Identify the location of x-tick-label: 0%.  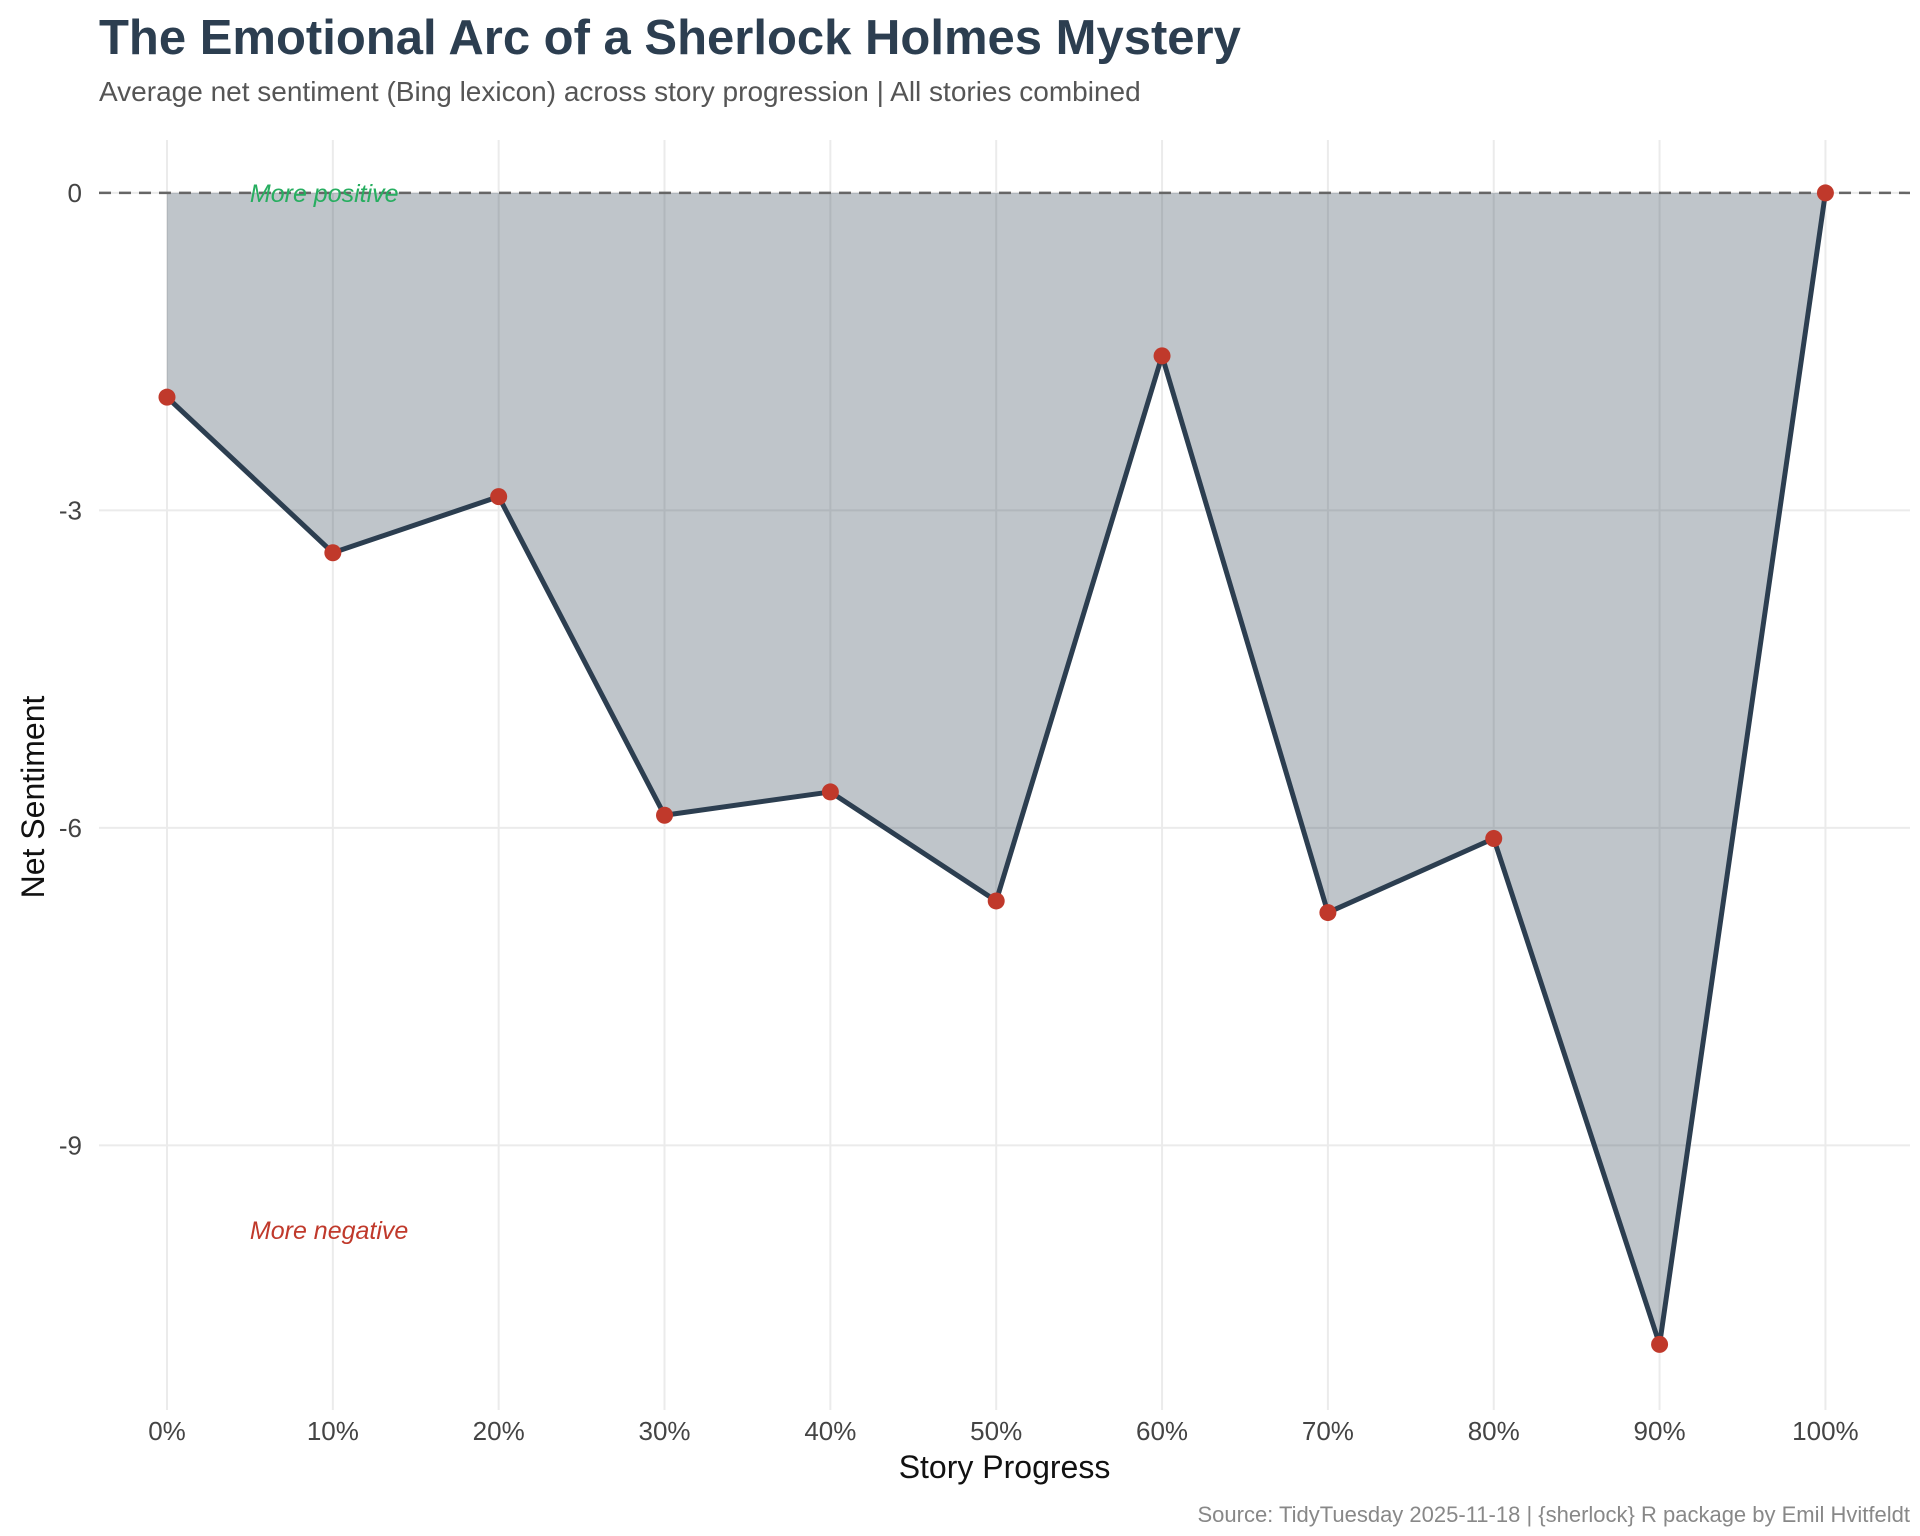
(167, 1431).